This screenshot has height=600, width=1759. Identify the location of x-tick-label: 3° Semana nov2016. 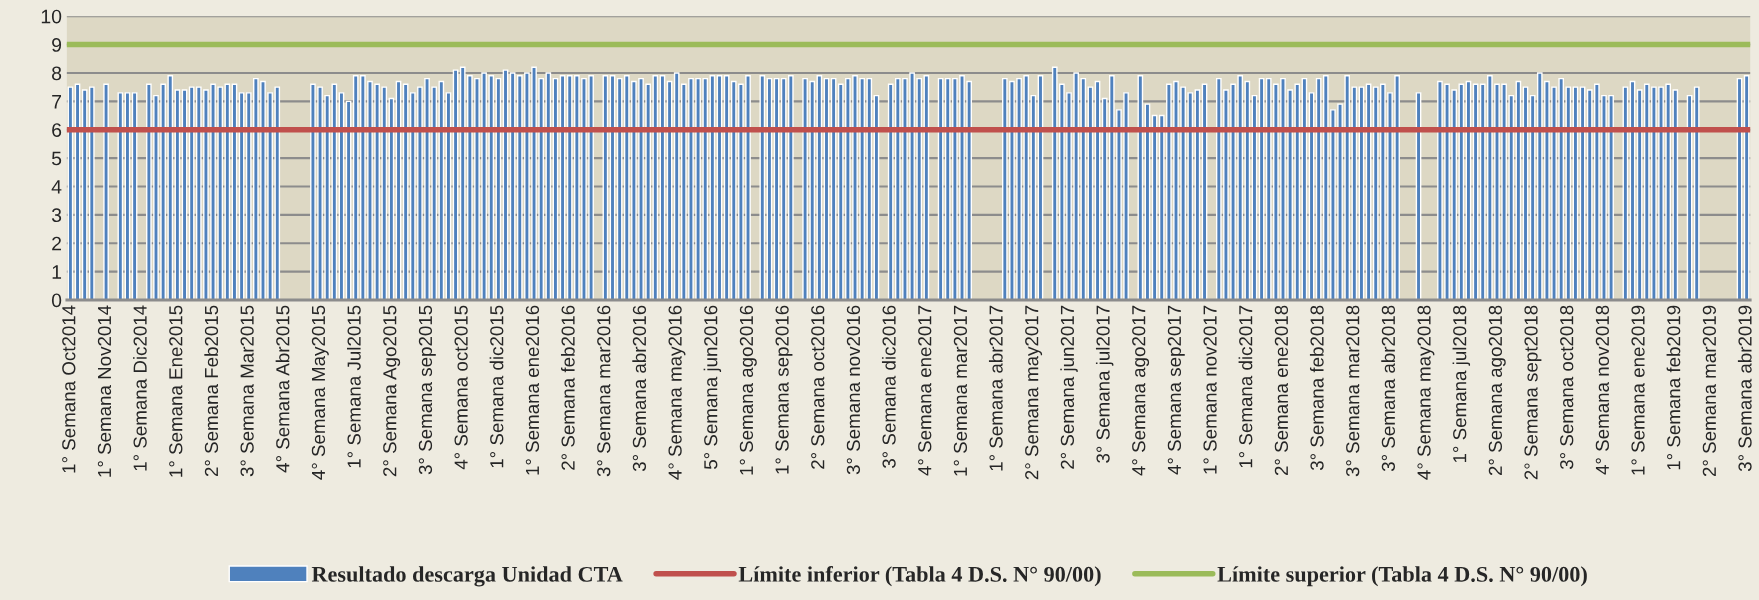
(853, 390).